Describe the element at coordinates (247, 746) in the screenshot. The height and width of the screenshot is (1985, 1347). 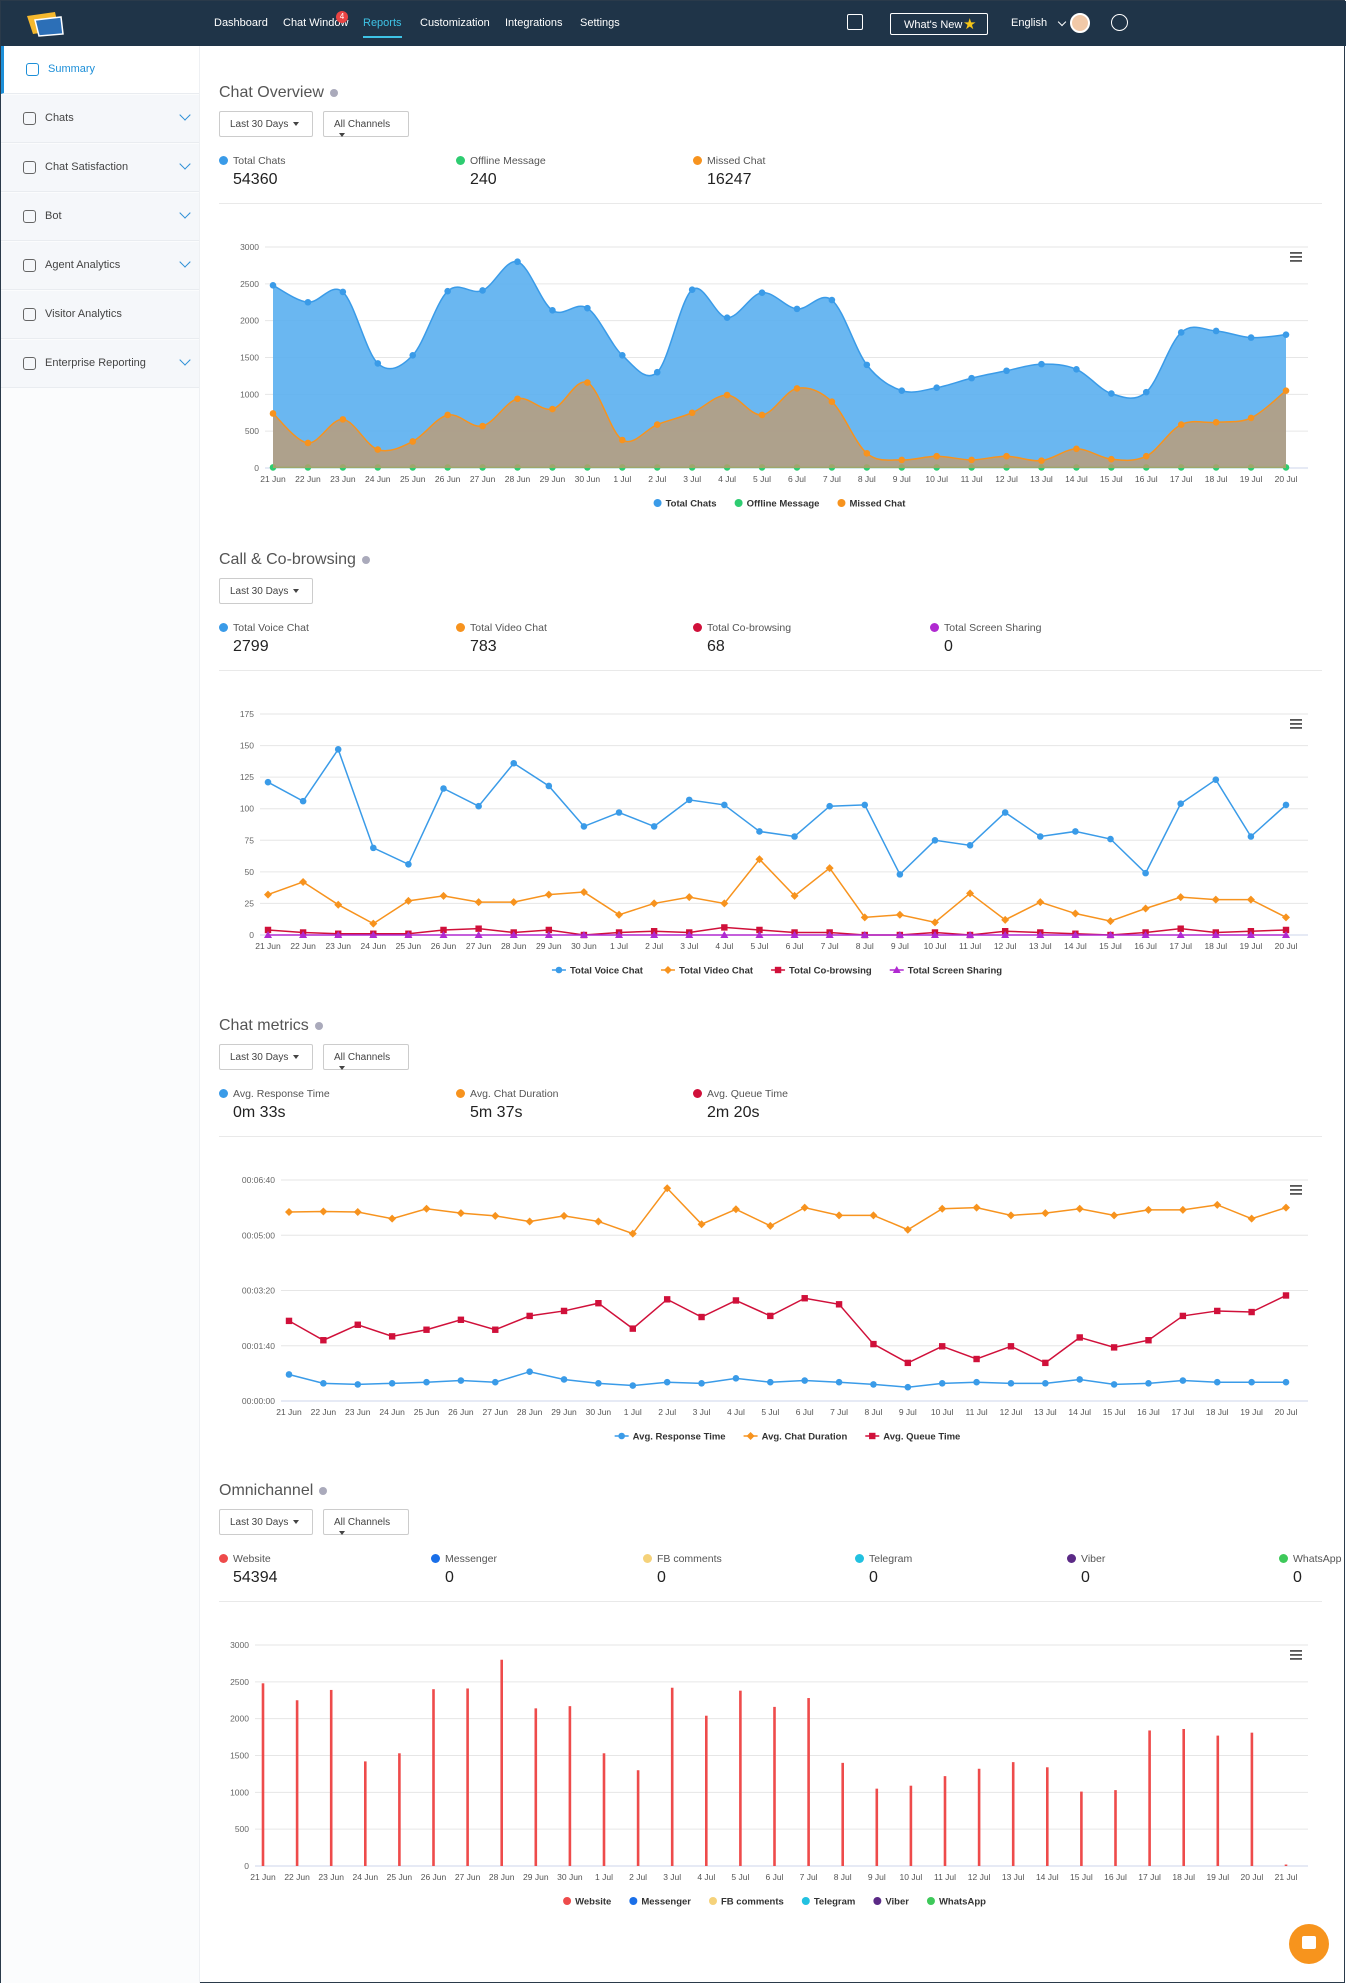
I see `y-tick-label: 150` at that location.